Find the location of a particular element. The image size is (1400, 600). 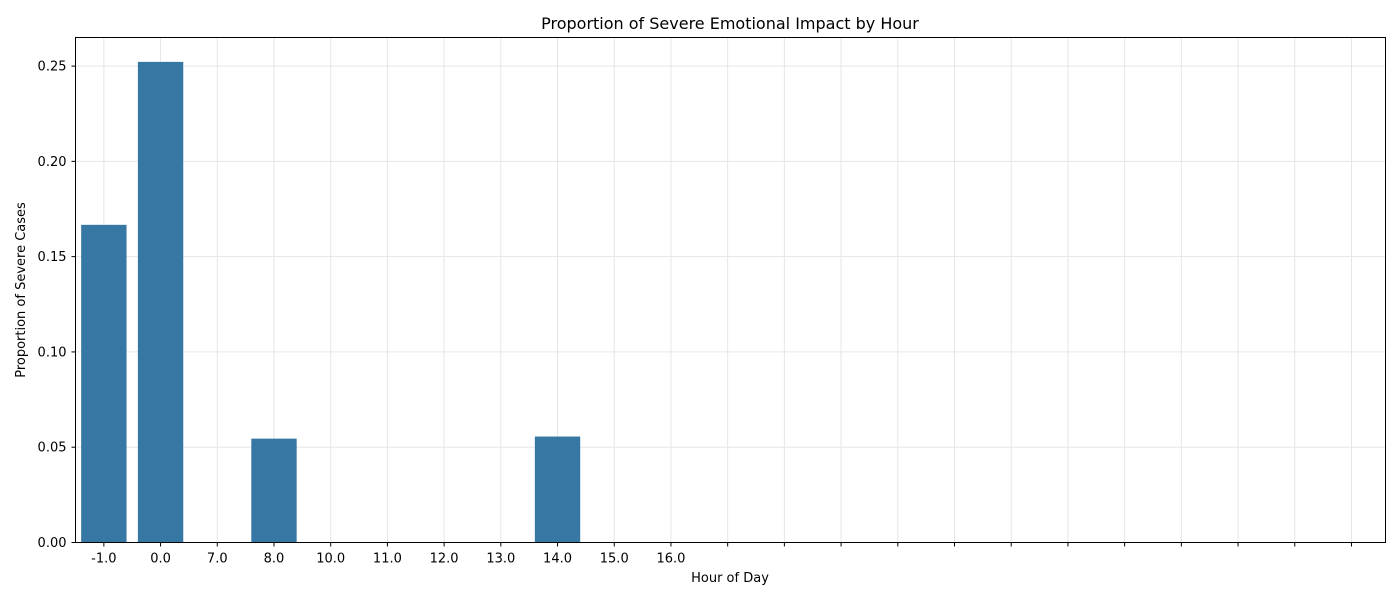

x-tick-label: 13.0 is located at coordinates (500, 559).